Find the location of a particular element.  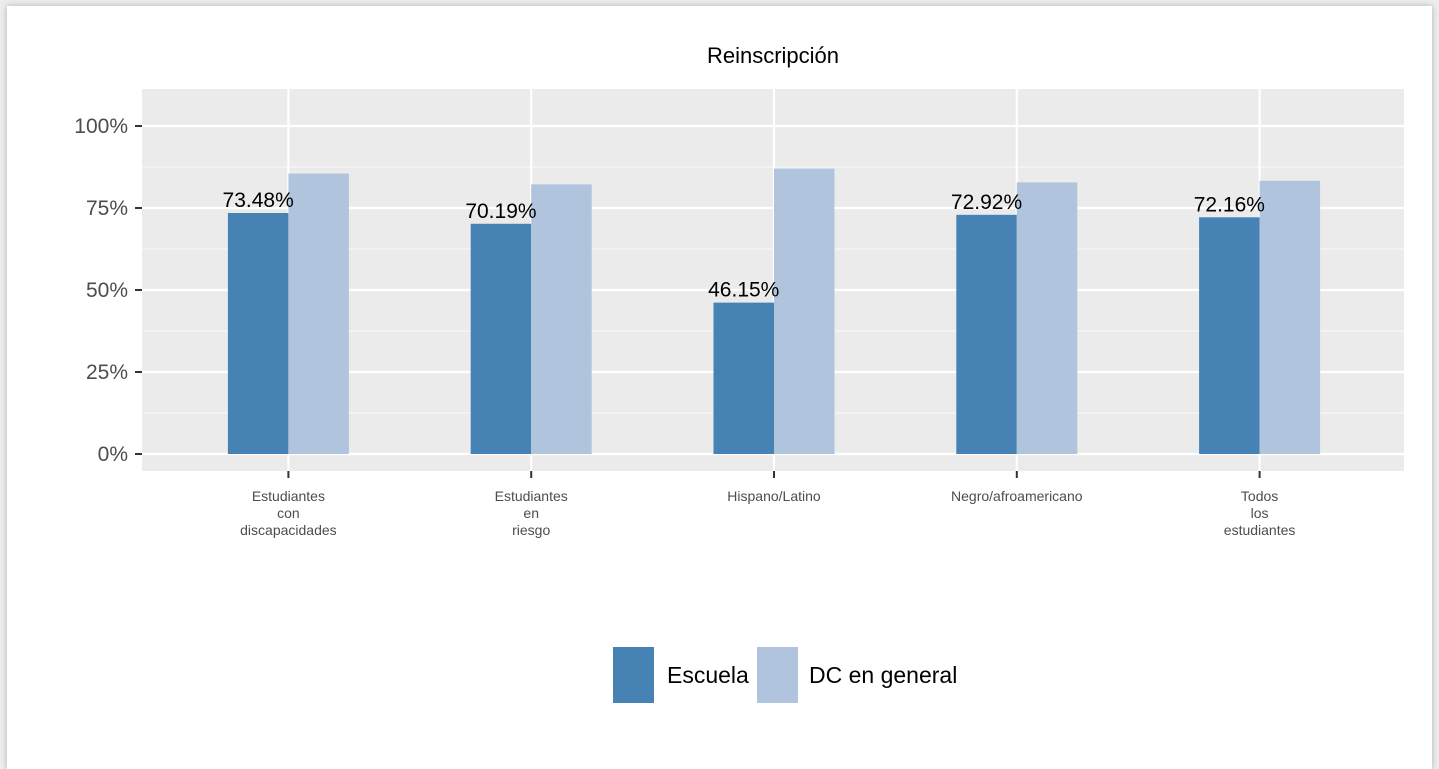

y-tick-label: 50% is located at coordinates (107, 290).